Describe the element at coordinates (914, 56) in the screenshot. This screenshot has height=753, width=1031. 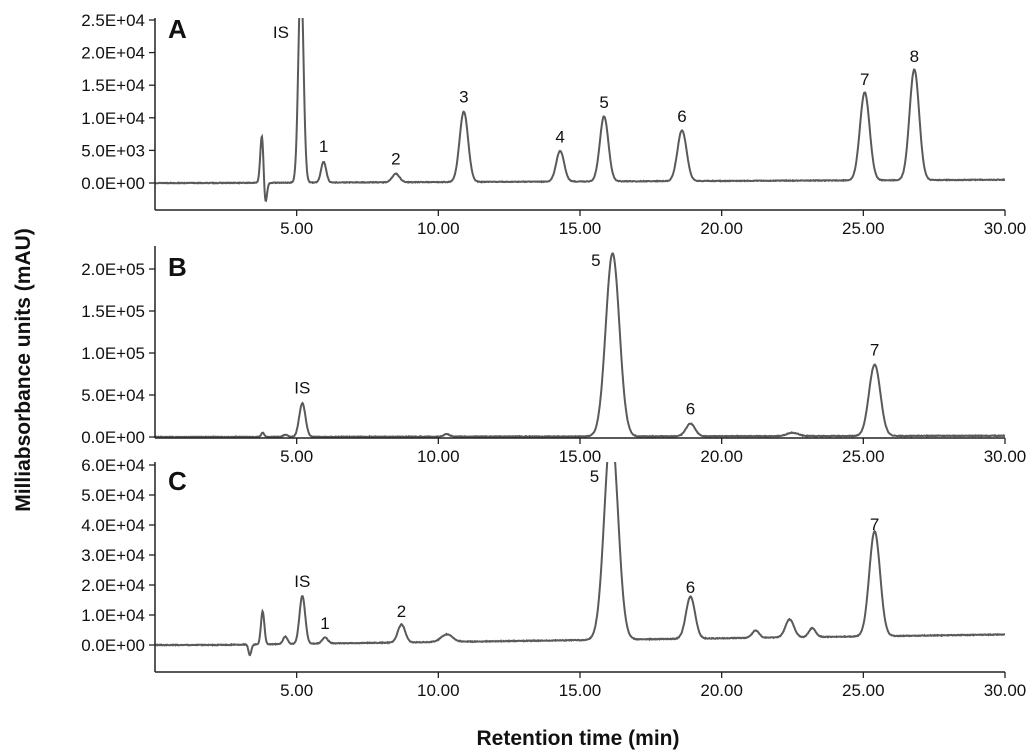
I see `peak-label: 8` at that location.